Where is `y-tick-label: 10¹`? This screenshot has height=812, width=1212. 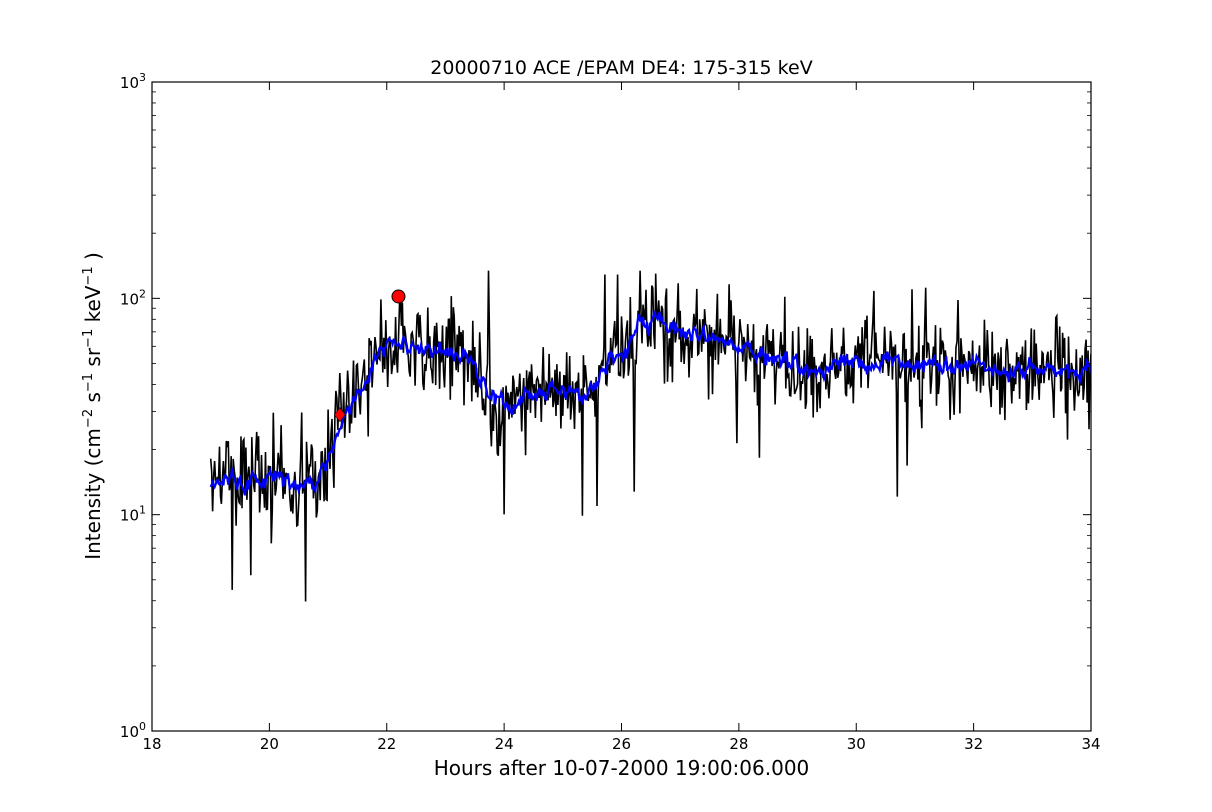
y-tick-label: 10¹ is located at coordinates (133, 514).